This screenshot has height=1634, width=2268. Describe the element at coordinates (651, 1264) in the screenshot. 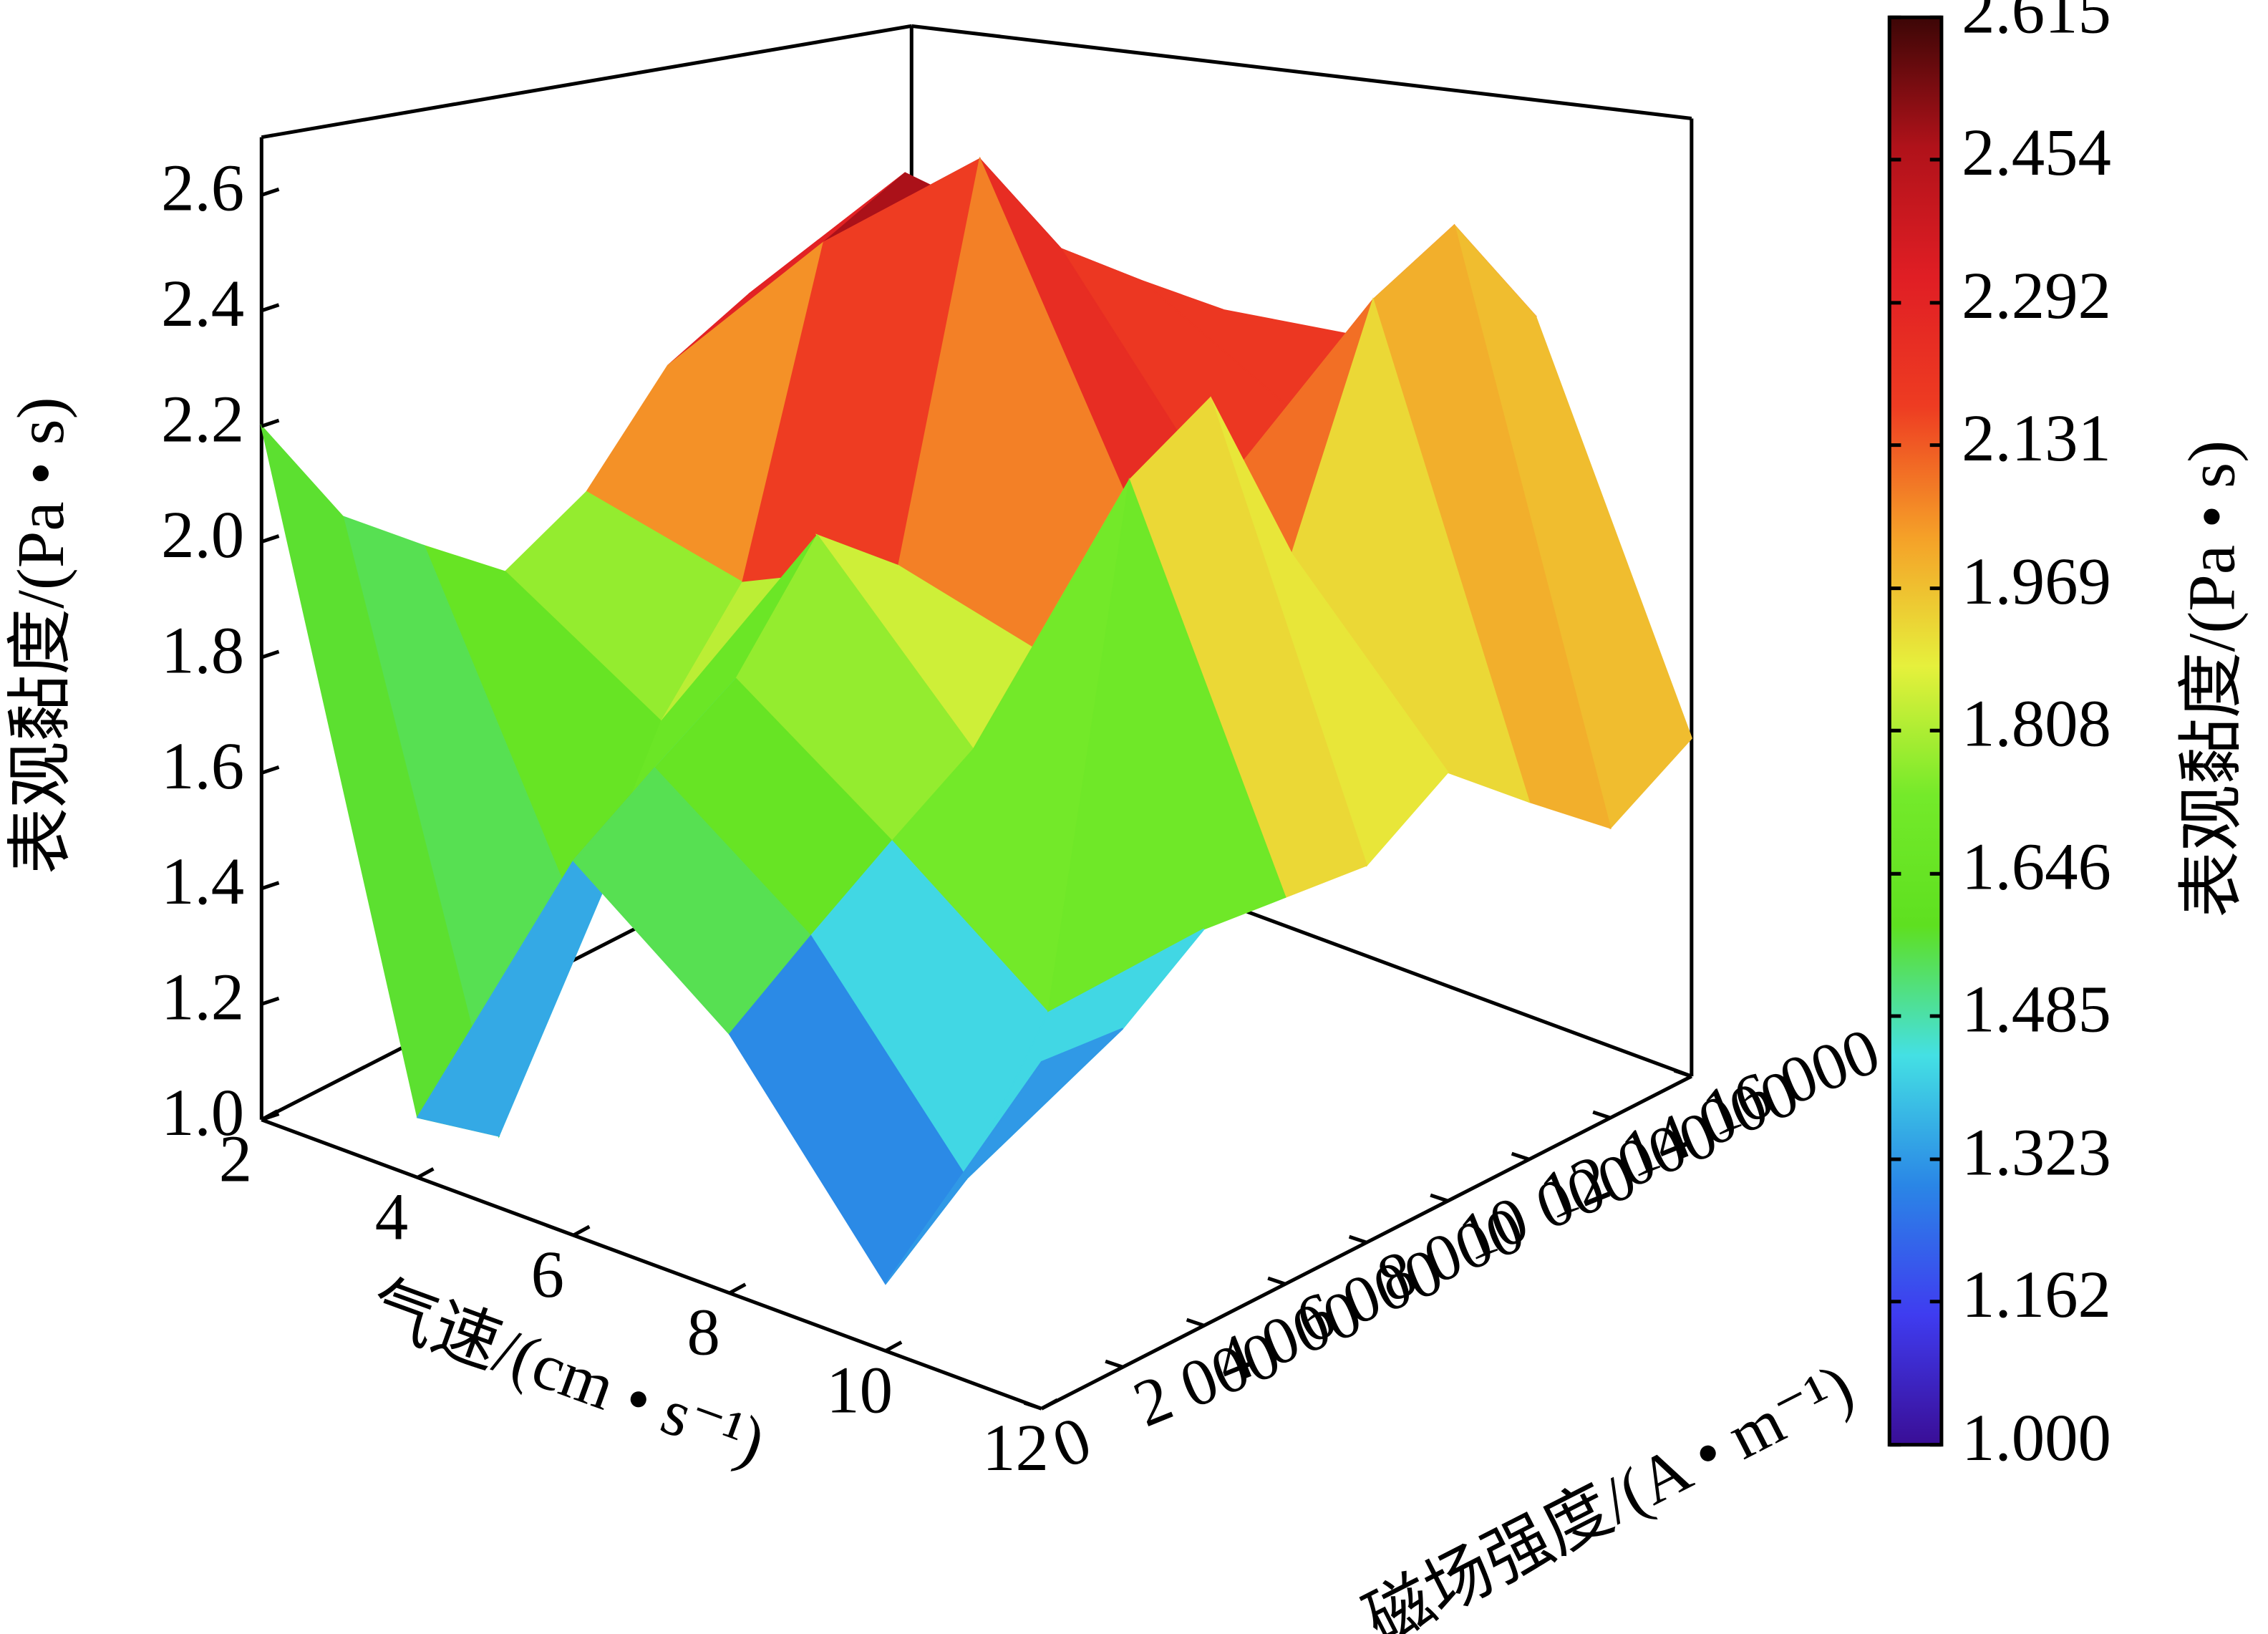

I see `x-axis-line` at that location.